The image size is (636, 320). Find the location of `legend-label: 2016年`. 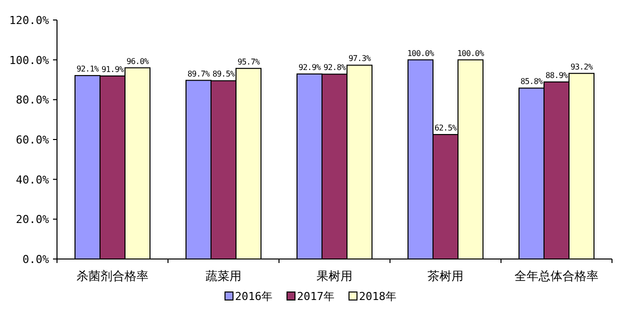

legend-label: 2016年 is located at coordinates (253, 296).